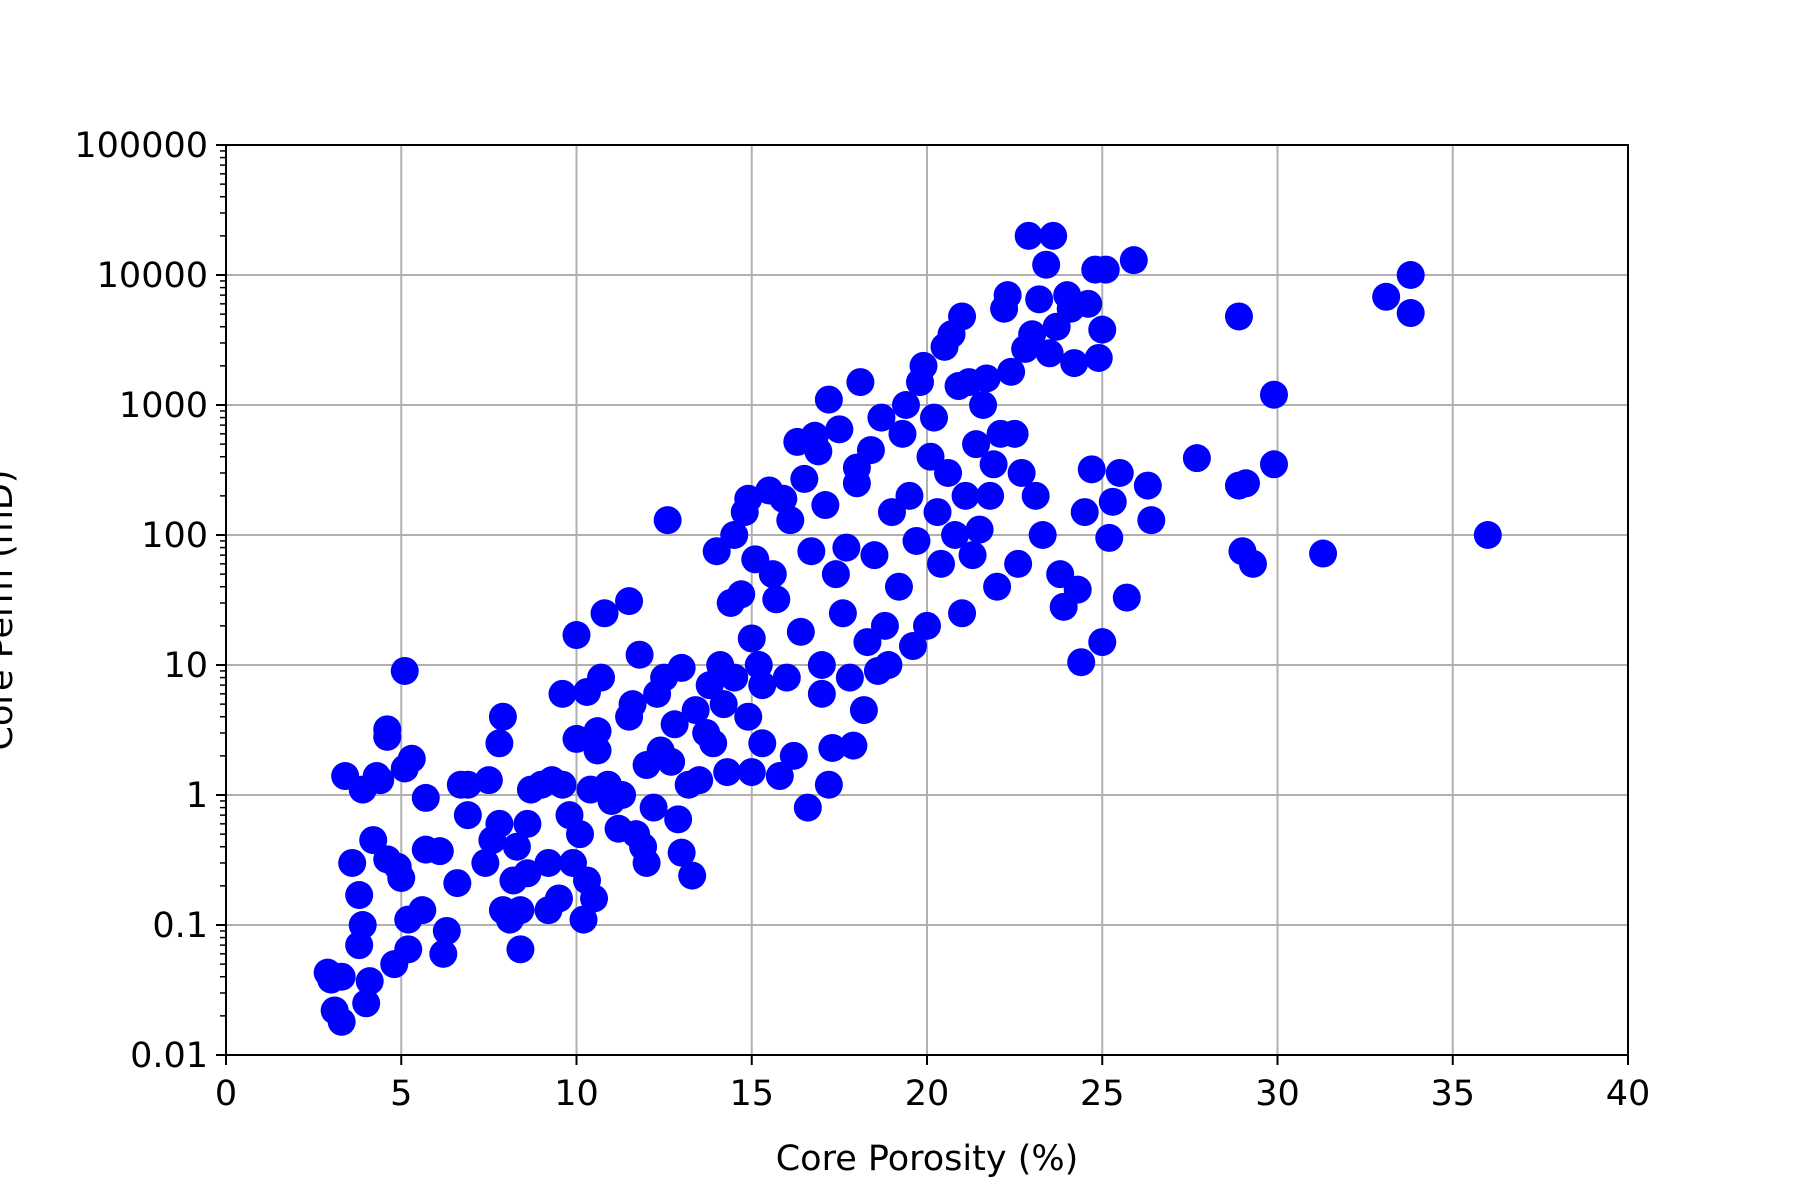 This screenshot has width=1800, height=1200. Describe the element at coordinates (163, 406) in the screenshot. I see `y-tick-label: 1000` at that location.